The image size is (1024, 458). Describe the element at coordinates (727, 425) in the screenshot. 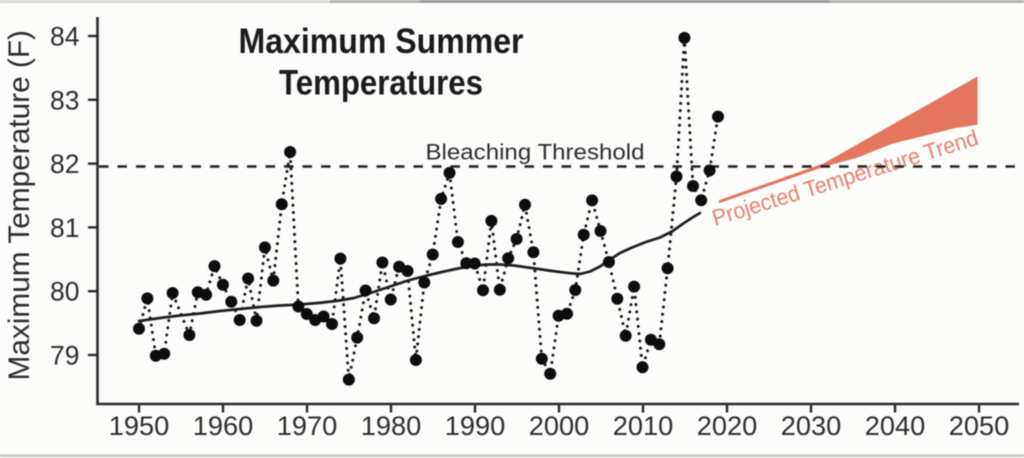

I see `svg-text: 2020` at that location.